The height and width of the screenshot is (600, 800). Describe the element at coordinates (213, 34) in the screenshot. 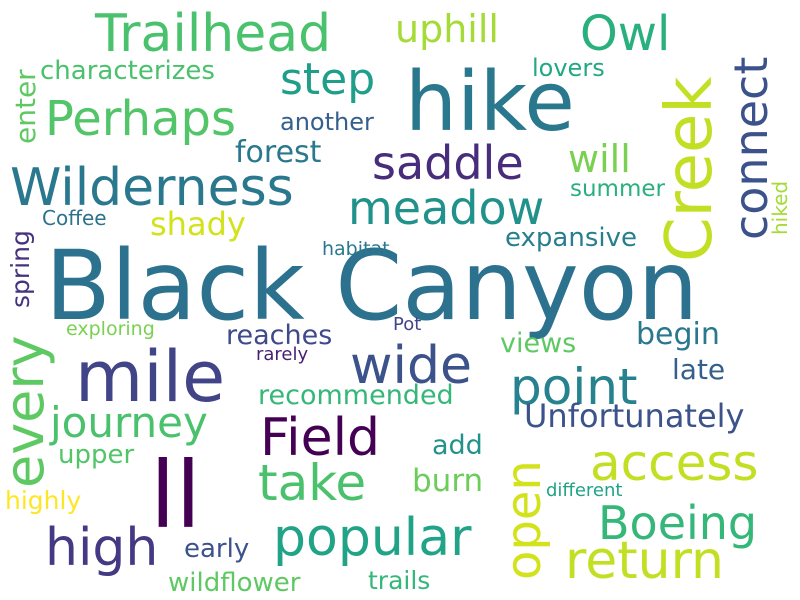

I see `word-trailhead: Trailhead` at that location.